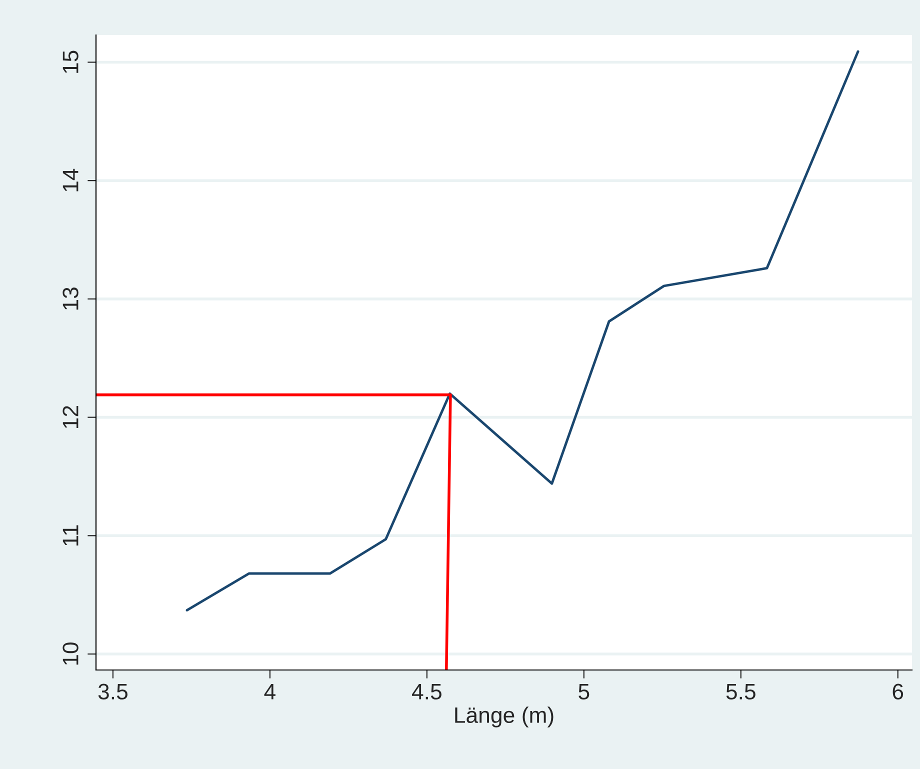 This screenshot has width=920, height=769. What do you see at coordinates (113, 692) in the screenshot?
I see `x-tick-label: 3.5` at bounding box center [113, 692].